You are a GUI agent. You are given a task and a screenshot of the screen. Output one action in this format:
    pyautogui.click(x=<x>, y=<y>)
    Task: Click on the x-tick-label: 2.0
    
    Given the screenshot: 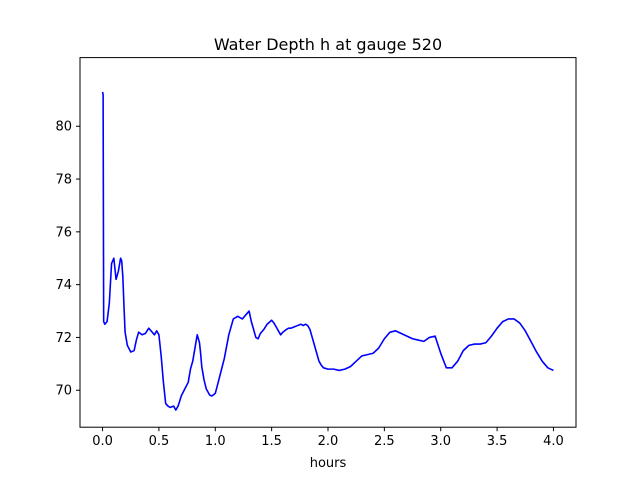 What is the action you would take?
    pyautogui.click(x=328, y=441)
    